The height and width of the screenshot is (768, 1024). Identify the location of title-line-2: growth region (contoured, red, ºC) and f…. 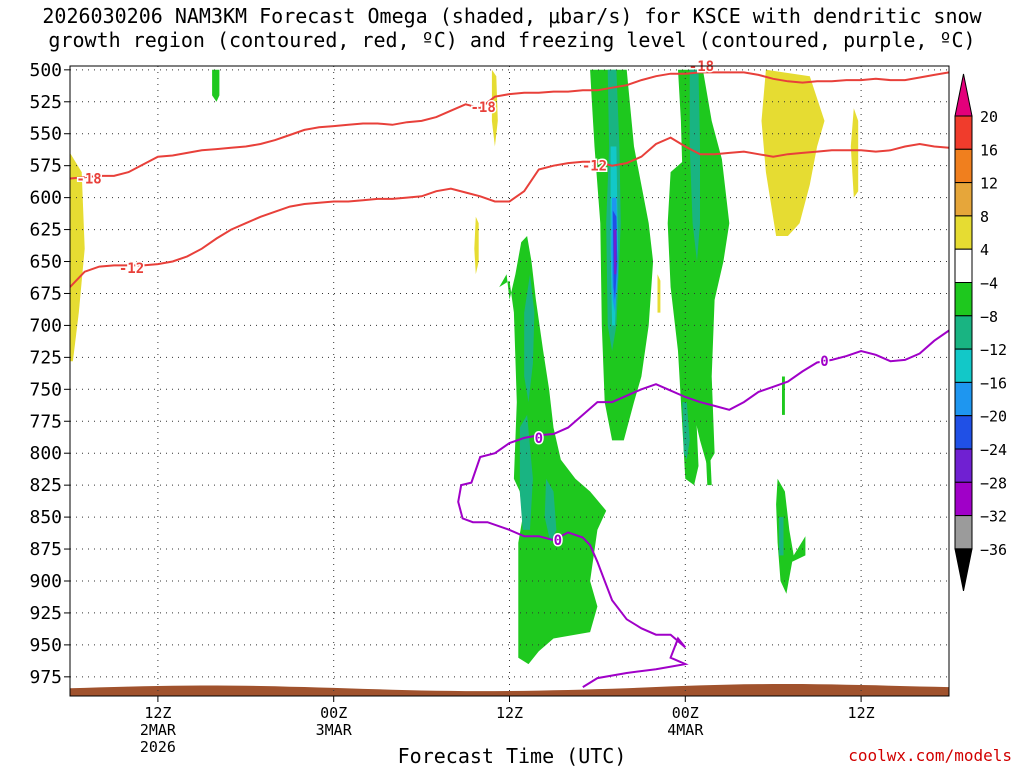
(512, 40).